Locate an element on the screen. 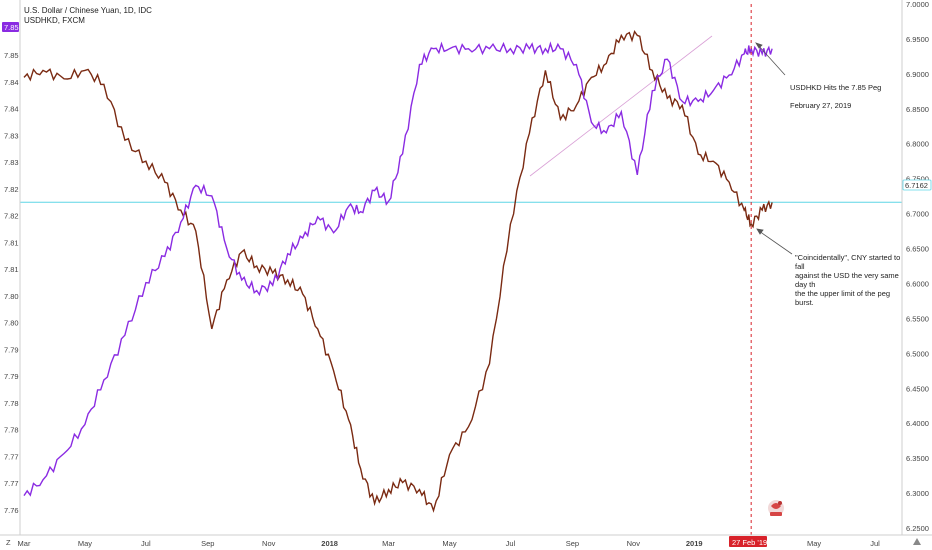 The width and height of the screenshot is (932, 550). right-tick-label: 6.2500 is located at coordinates (917, 528).